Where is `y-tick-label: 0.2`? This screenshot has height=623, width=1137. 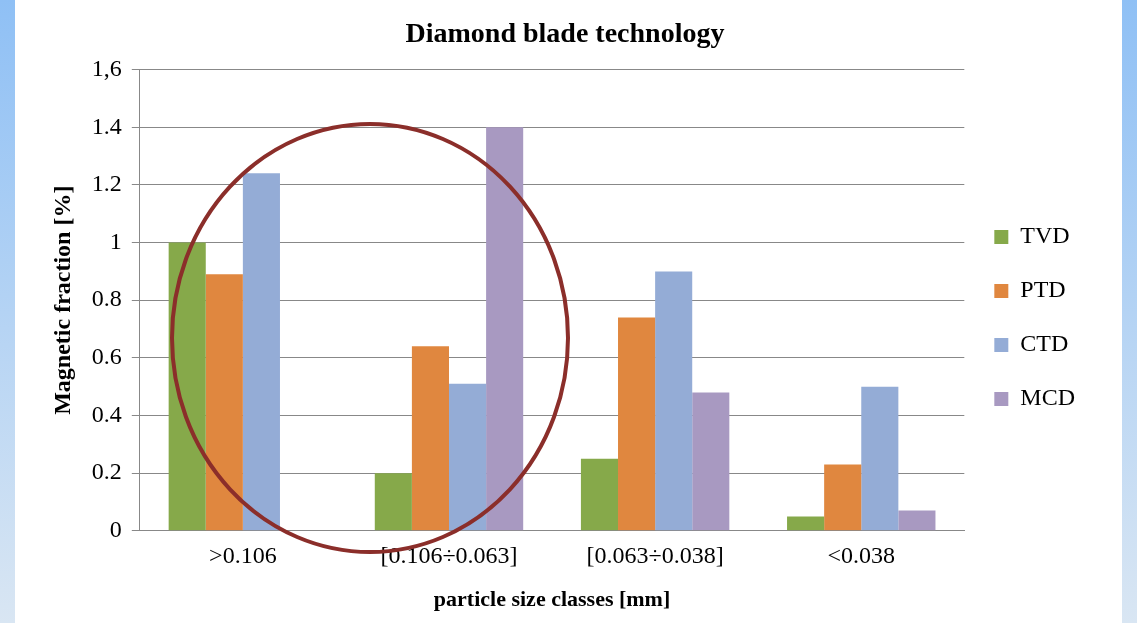
y-tick-label: 0.2 is located at coordinates (106, 471).